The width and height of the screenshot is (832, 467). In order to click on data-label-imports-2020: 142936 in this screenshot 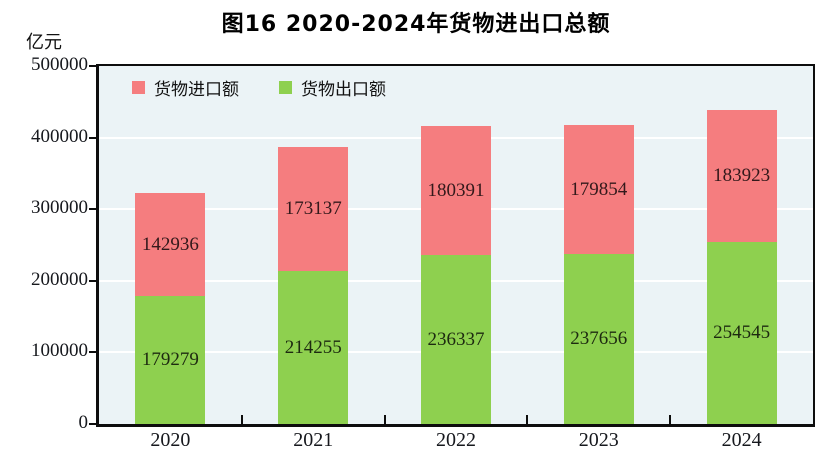, I will do `click(170, 244)`.